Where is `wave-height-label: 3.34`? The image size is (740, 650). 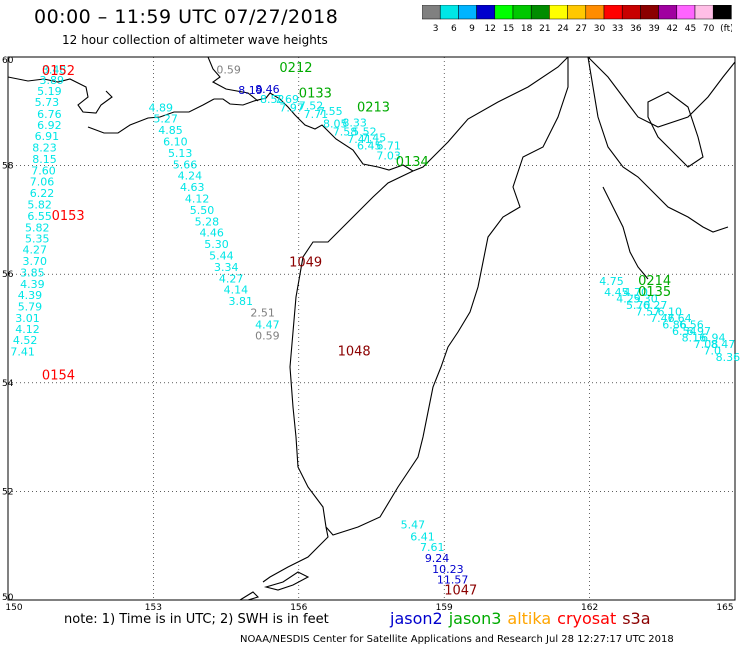
wave-height-label: 3.34 is located at coordinates (226, 267).